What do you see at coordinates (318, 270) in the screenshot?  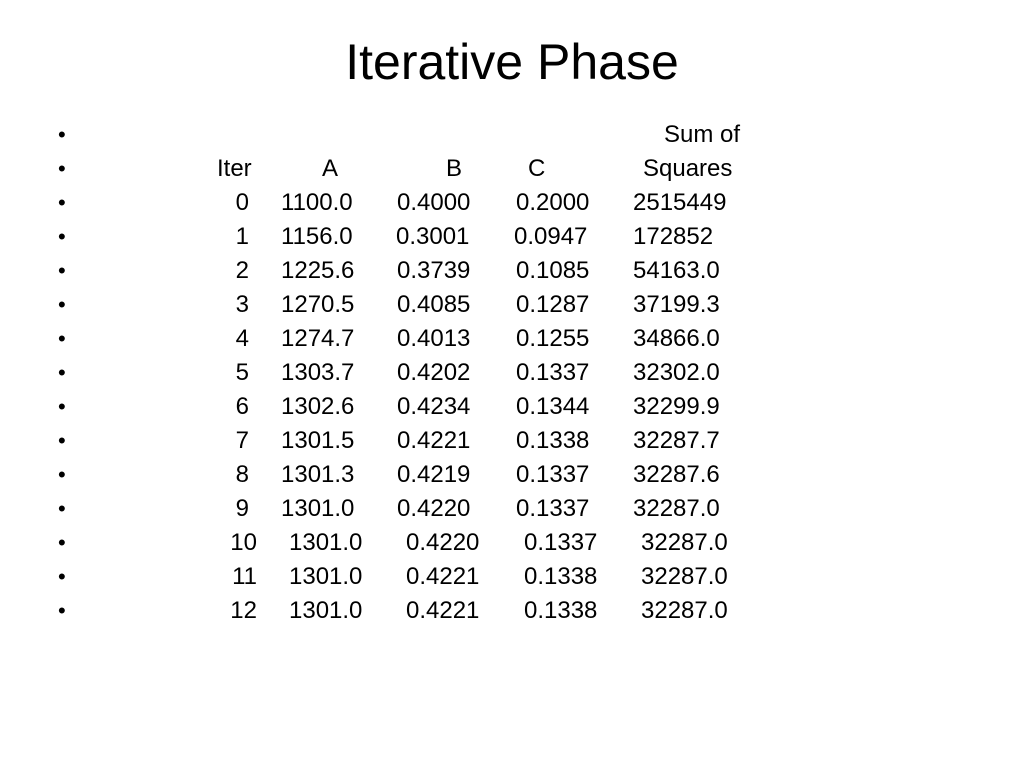 I see `a-cell: 1225.6` at bounding box center [318, 270].